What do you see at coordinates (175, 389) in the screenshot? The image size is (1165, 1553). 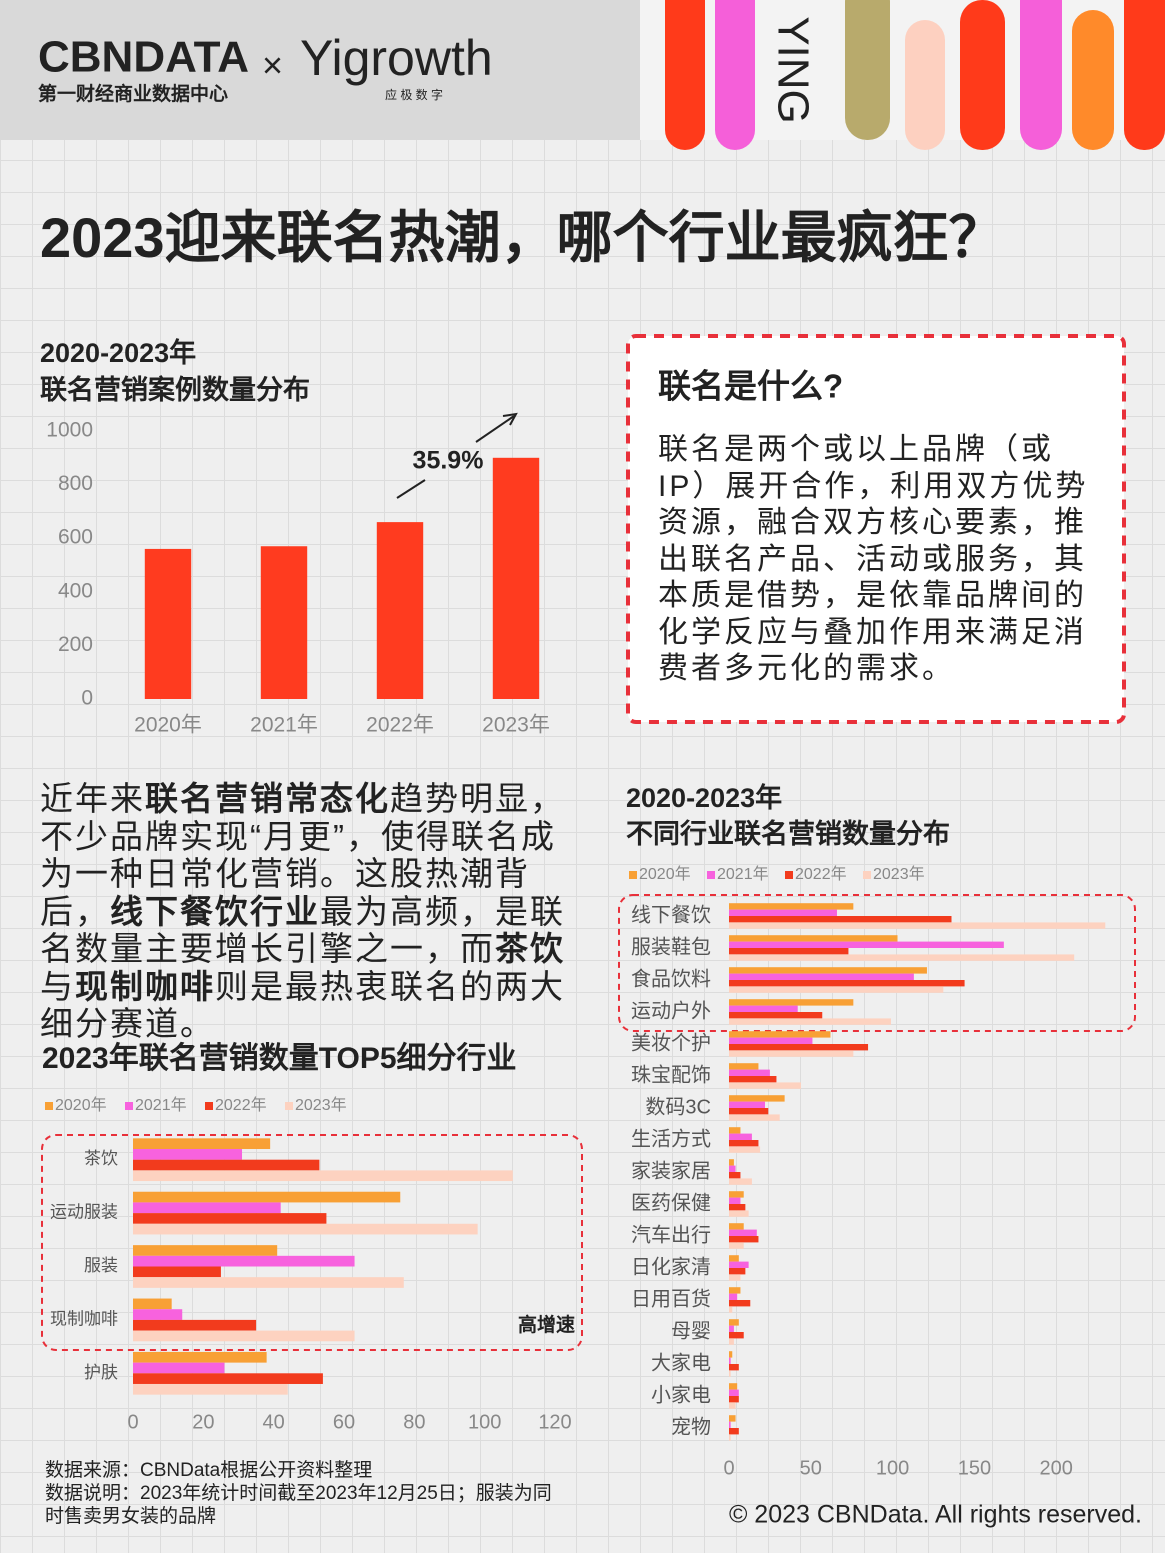 I see `chart-title: 联名营销案例数量分布` at bounding box center [175, 389].